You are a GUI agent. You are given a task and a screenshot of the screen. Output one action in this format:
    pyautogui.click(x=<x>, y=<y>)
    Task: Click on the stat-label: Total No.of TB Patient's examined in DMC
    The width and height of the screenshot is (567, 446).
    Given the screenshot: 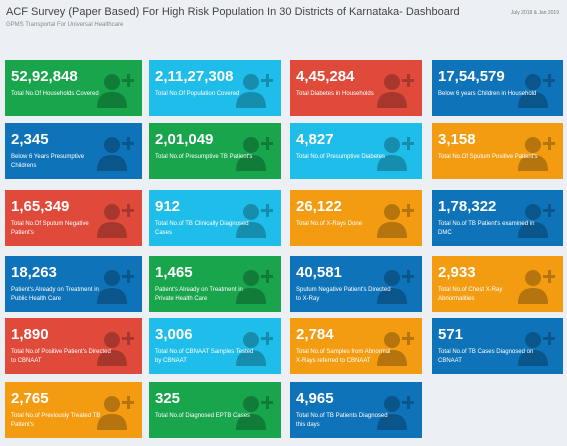 What is the action you would take?
    pyautogui.click(x=486, y=228)
    